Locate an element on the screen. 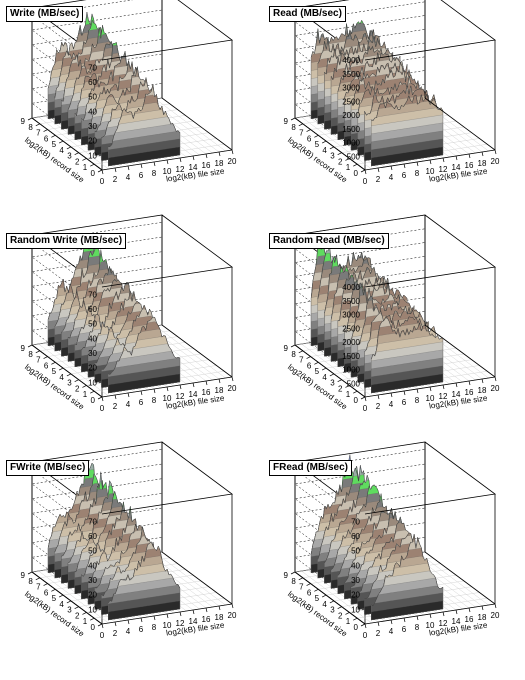 The image size is (525, 680). y-tick-label: 6 is located at coordinates (46, 138).